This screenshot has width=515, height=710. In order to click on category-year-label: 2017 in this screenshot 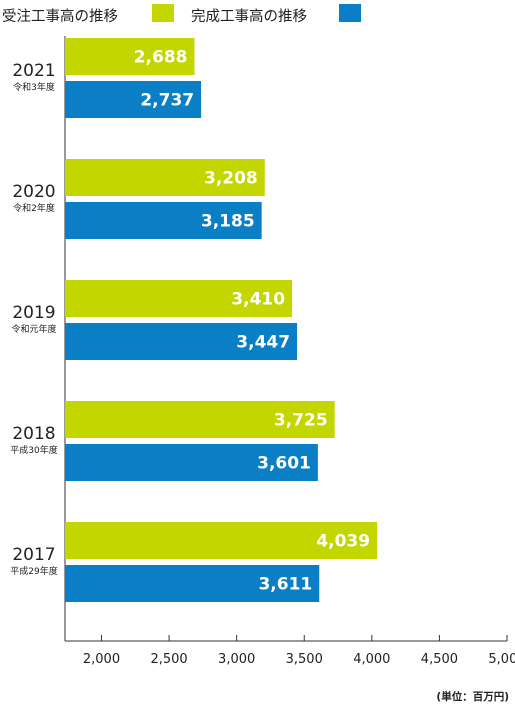, I will do `click(33, 555)`.